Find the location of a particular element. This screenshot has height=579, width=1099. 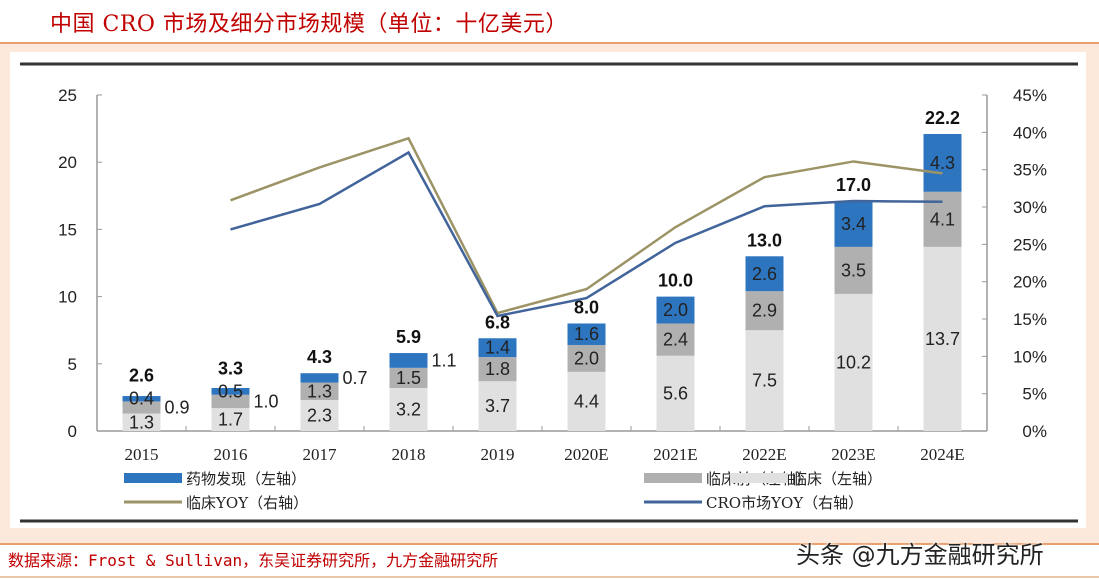

bar-data-label: 4.3 is located at coordinates (942, 163).